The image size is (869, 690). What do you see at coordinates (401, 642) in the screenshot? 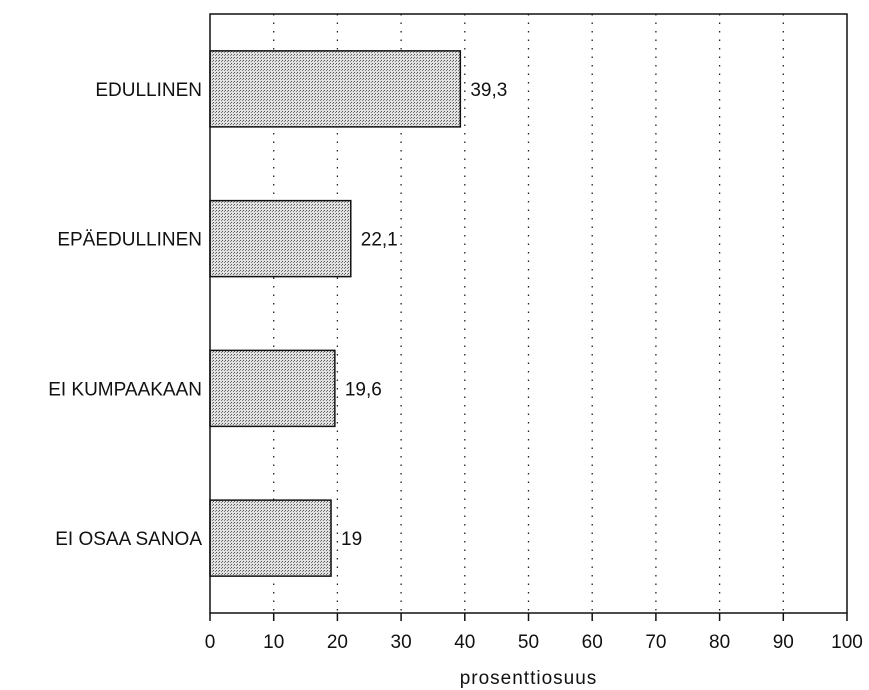
I see `x-tick-label: 30` at bounding box center [401, 642].